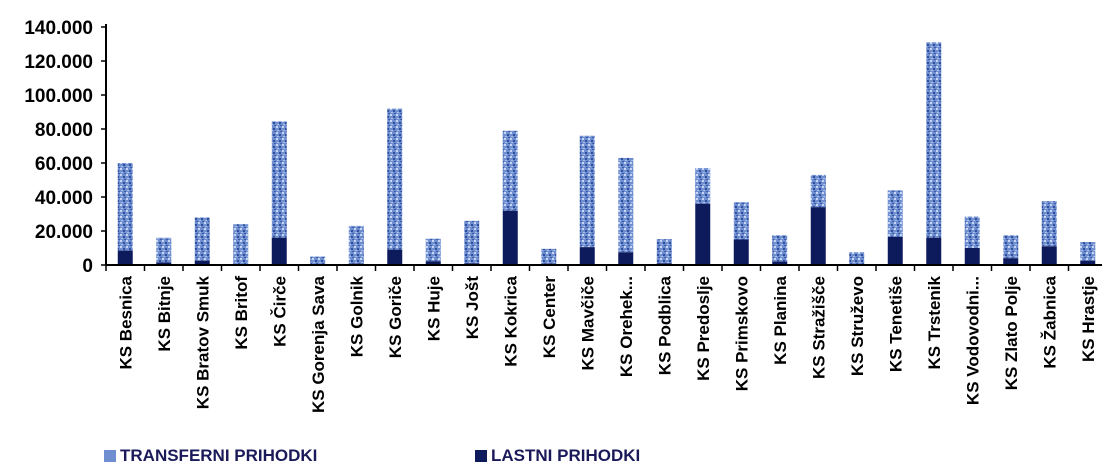  Describe the element at coordinates (58, 96) in the screenshot. I see `y-tick-label: 100.000` at that location.